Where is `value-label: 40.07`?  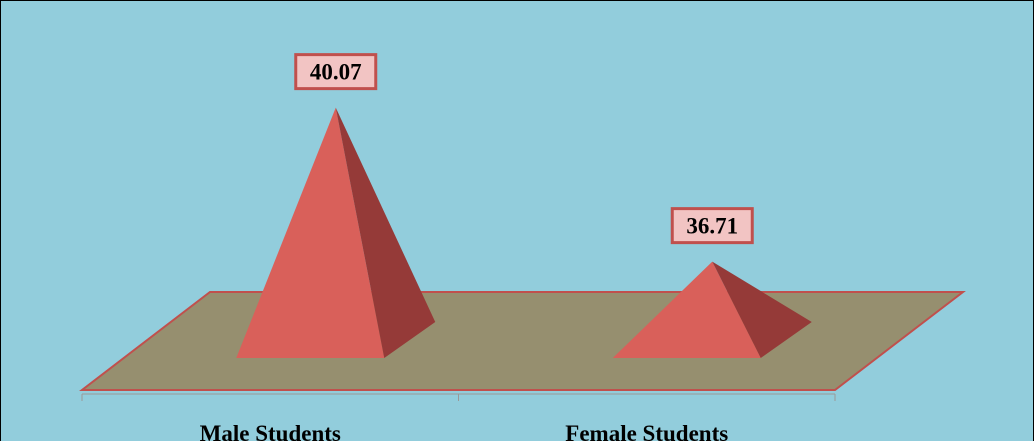 value-label: 40.07 is located at coordinates (336, 72).